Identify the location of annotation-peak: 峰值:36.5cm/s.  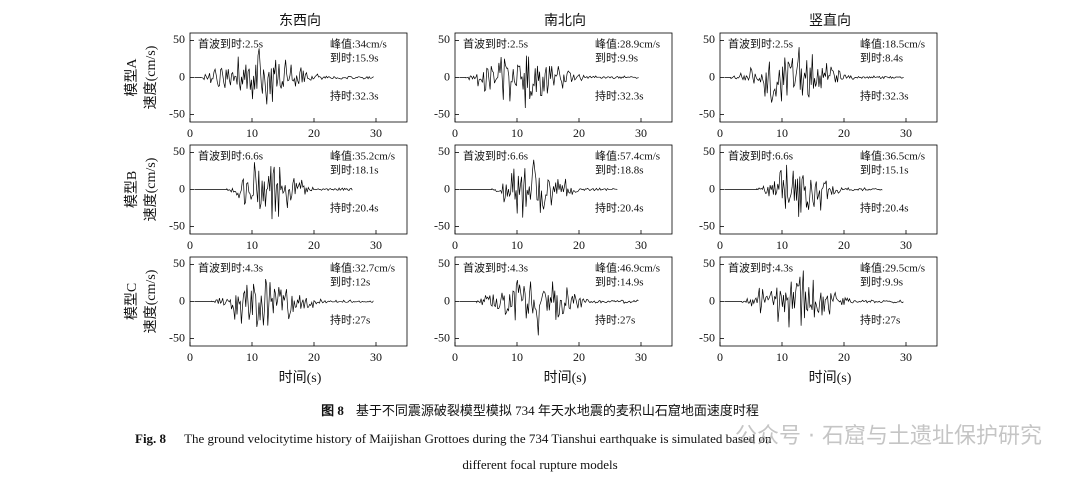
(892, 156).